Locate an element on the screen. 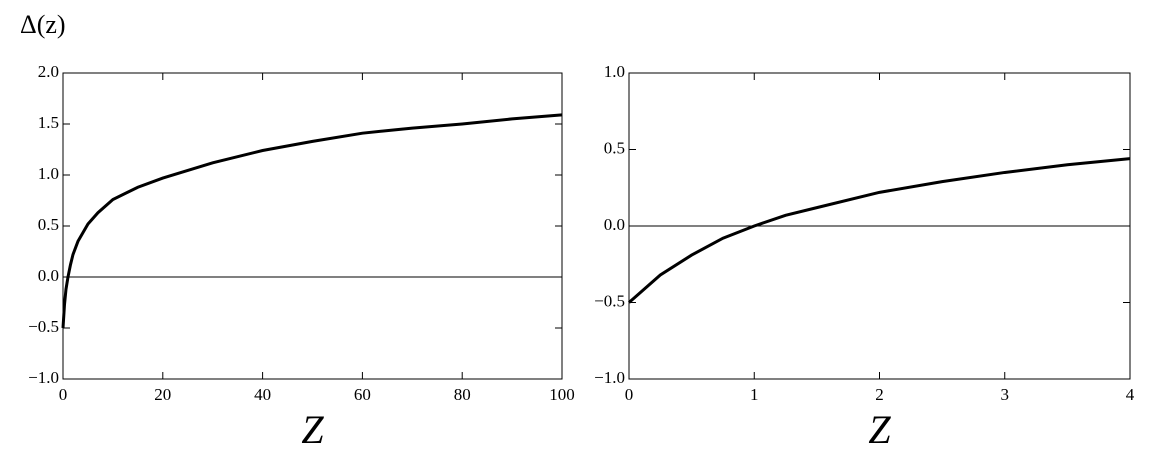 Image resolution: width=1156 pixels, height=466 pixels. y-tick-label: 1.5 is located at coordinates (48, 122).